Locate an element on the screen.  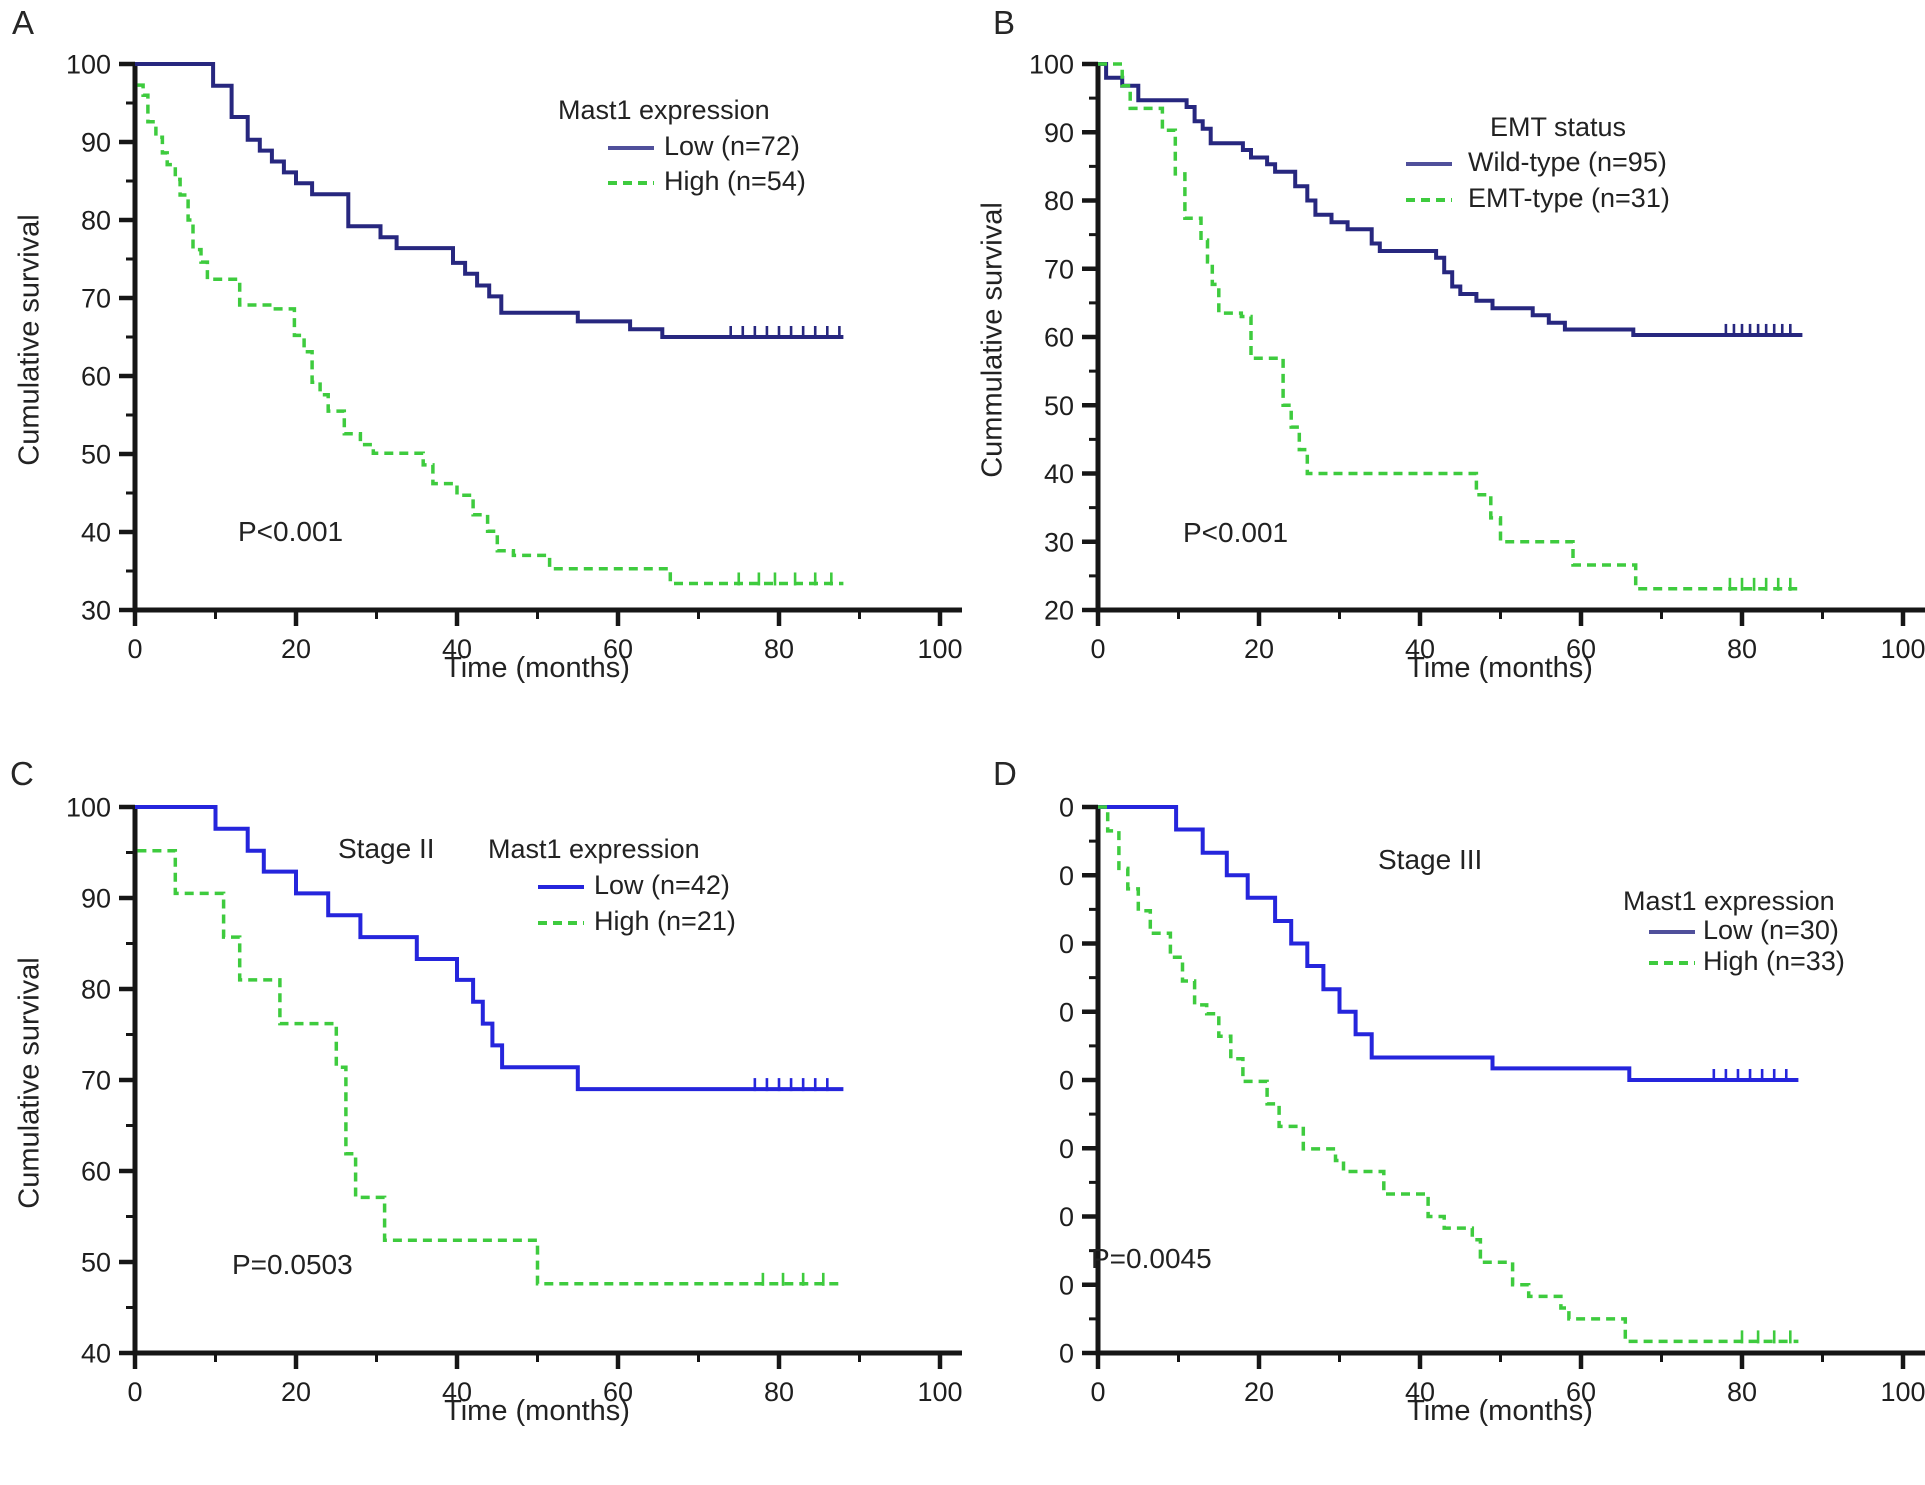
panel-letter-c: C is located at coordinates (22, 773).